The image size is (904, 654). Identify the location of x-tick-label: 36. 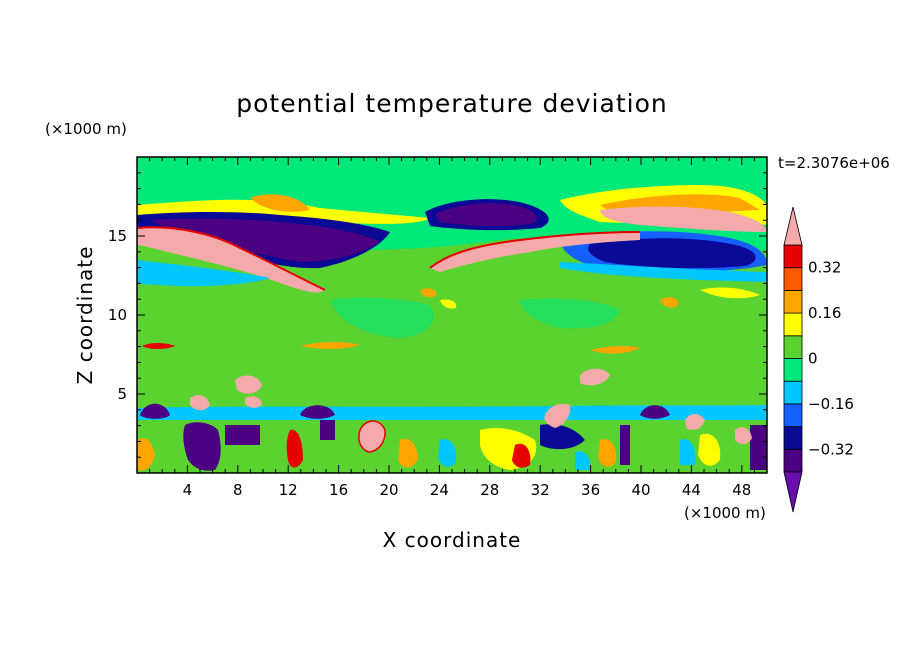
(590, 490).